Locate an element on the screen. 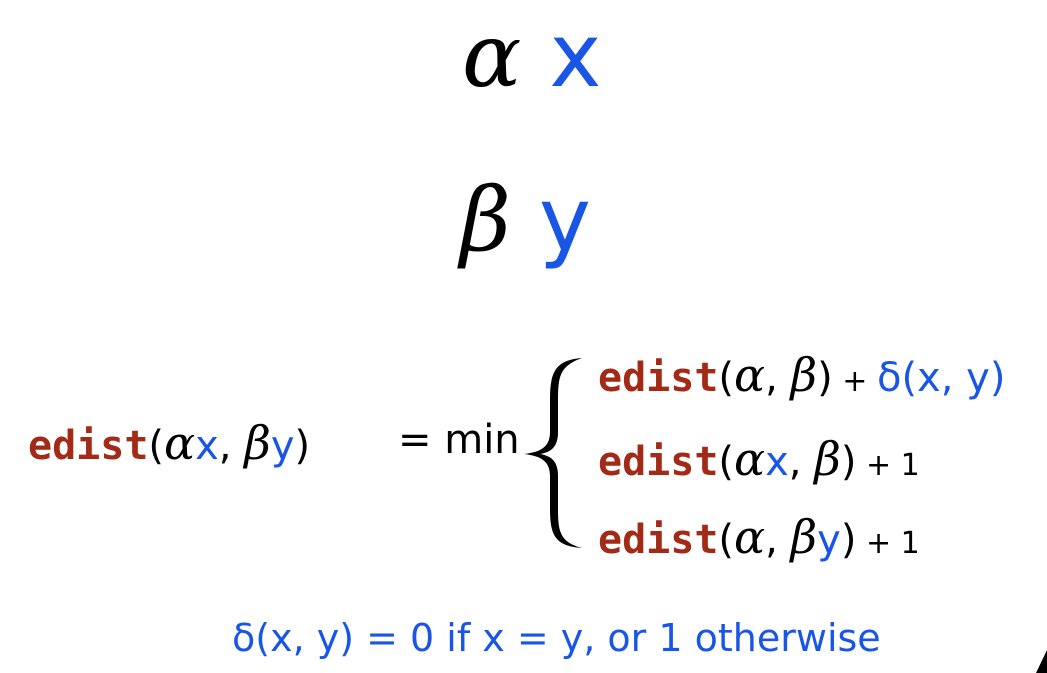 This screenshot has height=673, width=1047. equals-min-operator: = min is located at coordinates (459, 440).